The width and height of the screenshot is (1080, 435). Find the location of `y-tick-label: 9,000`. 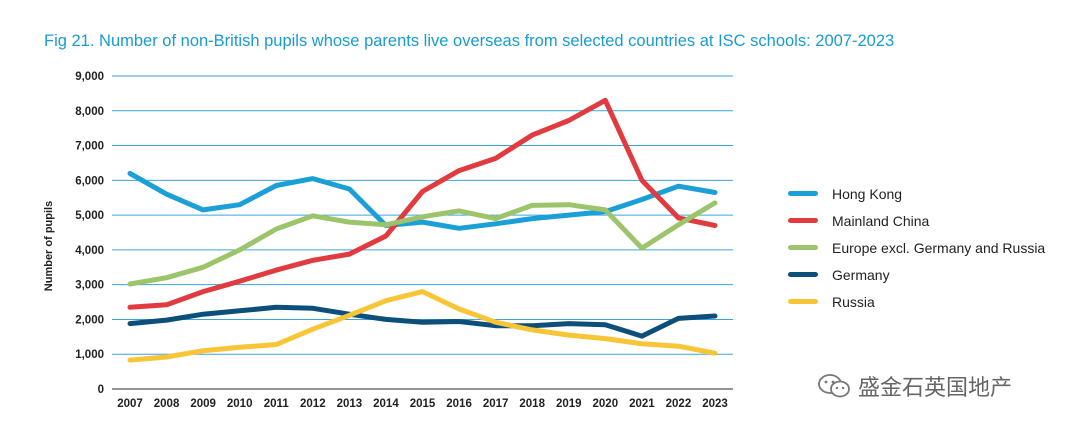

y-tick-label: 9,000 is located at coordinates (89, 77).